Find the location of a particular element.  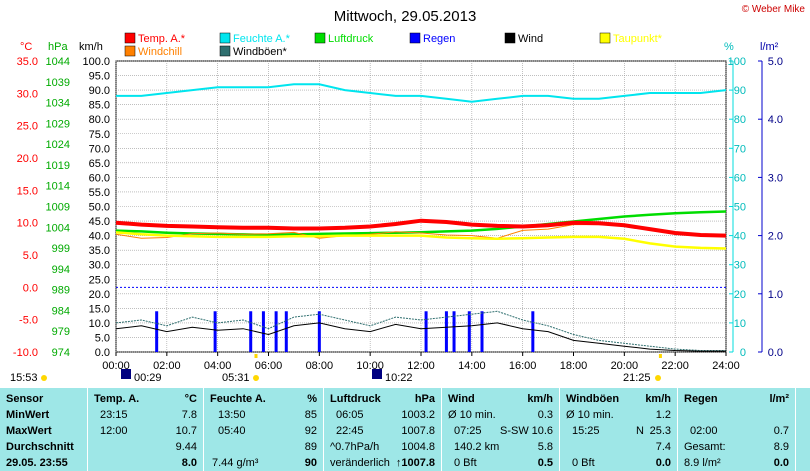

humidity-tick: 70 is located at coordinates (740, 149).